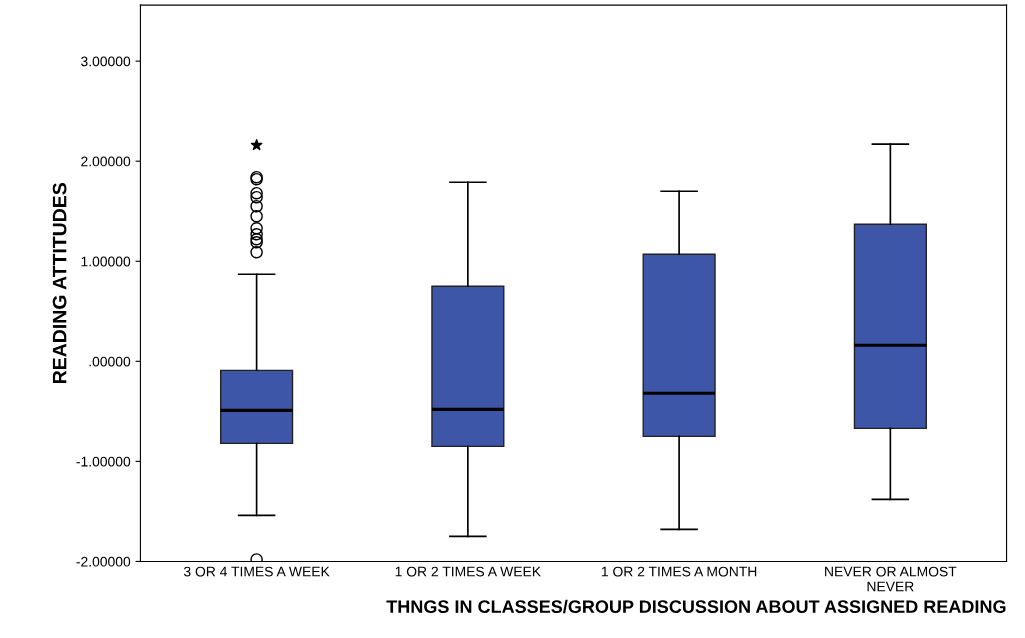 This screenshot has height=638, width=1025. Describe the element at coordinates (103, 461) in the screenshot. I see `y-tick-label: -1.00000` at that location.